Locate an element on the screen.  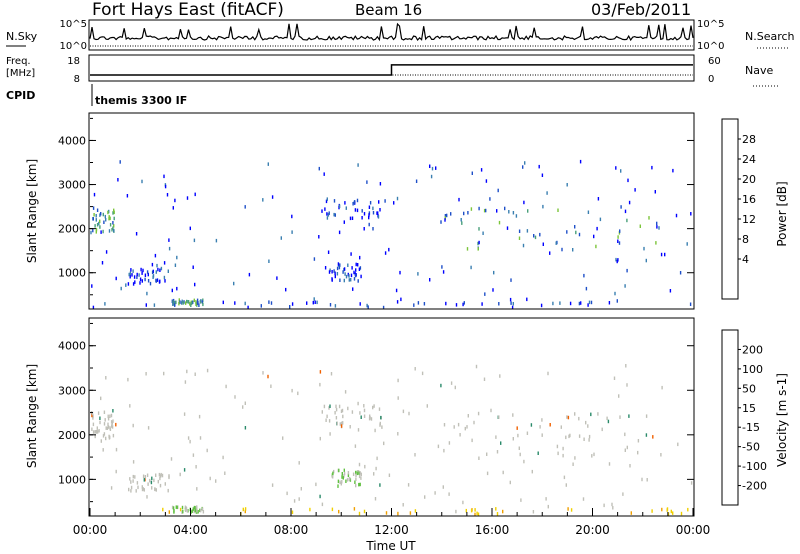
velocity-ylabel: Slant Range [km] is located at coordinates (32, 416).